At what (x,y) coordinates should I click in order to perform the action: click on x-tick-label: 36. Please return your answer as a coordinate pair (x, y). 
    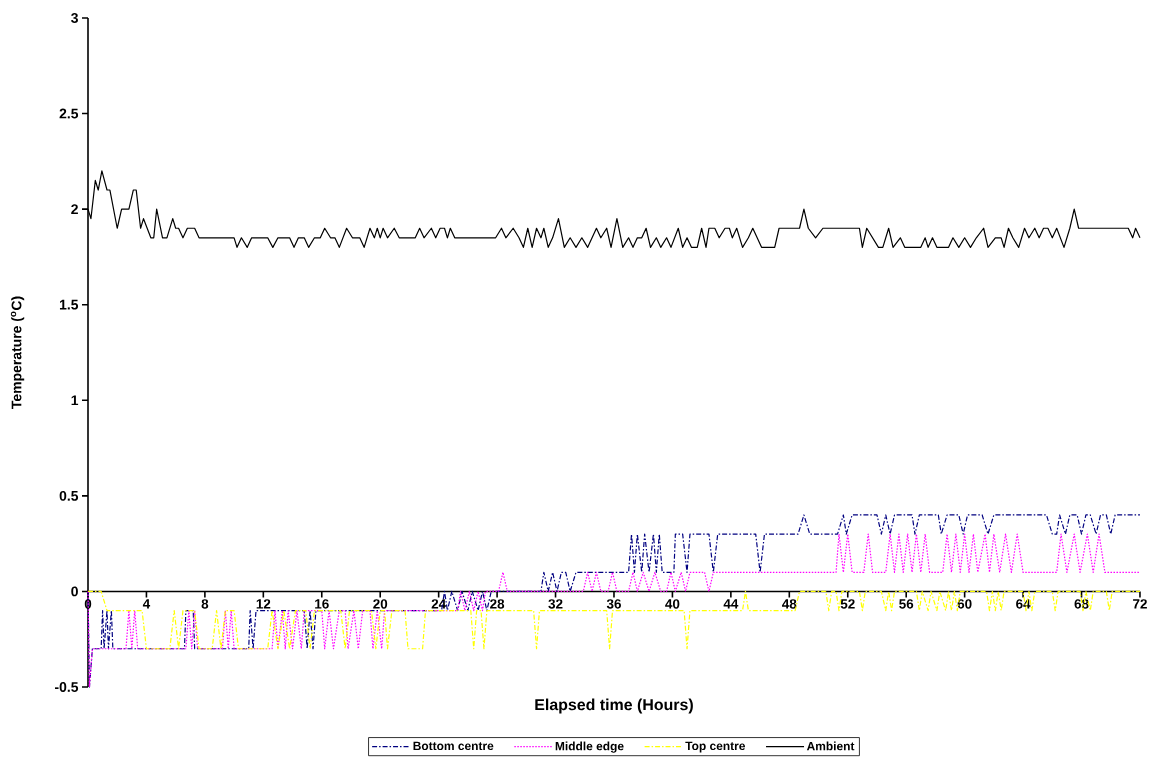
    Looking at the image, I should click on (613, 604).